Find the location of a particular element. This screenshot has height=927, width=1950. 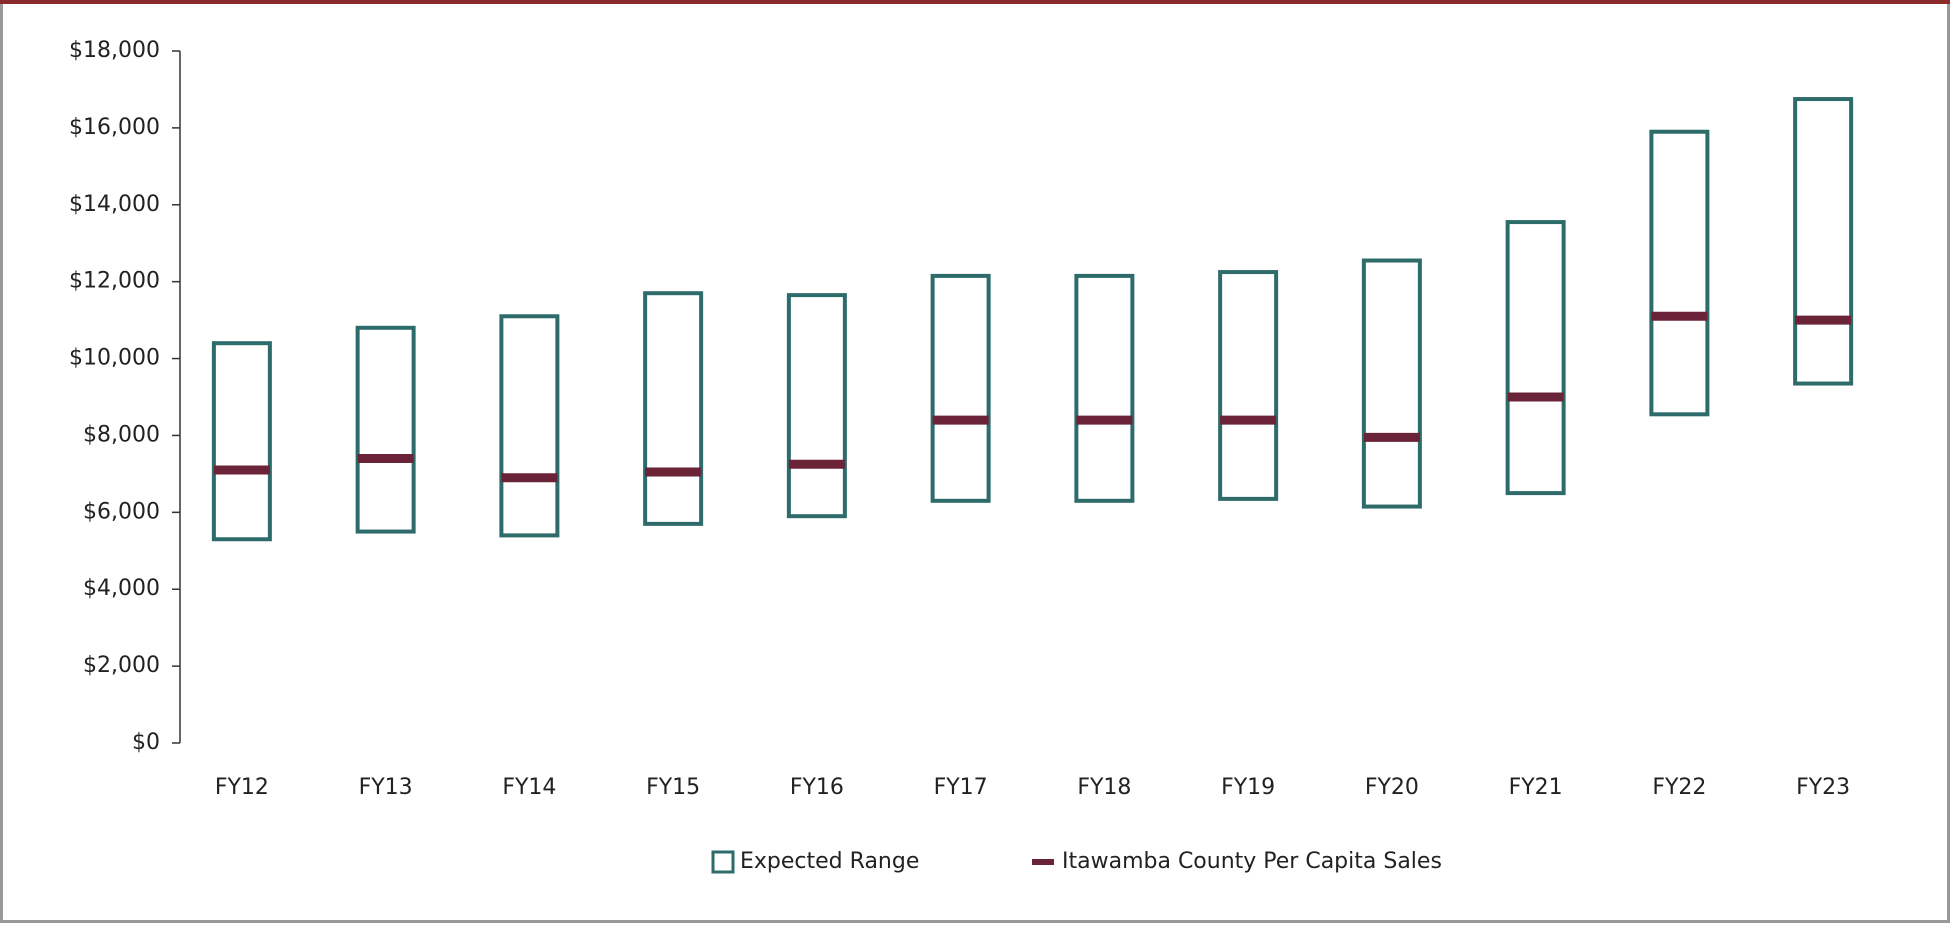

x-tick-label: FY16 is located at coordinates (817, 787).